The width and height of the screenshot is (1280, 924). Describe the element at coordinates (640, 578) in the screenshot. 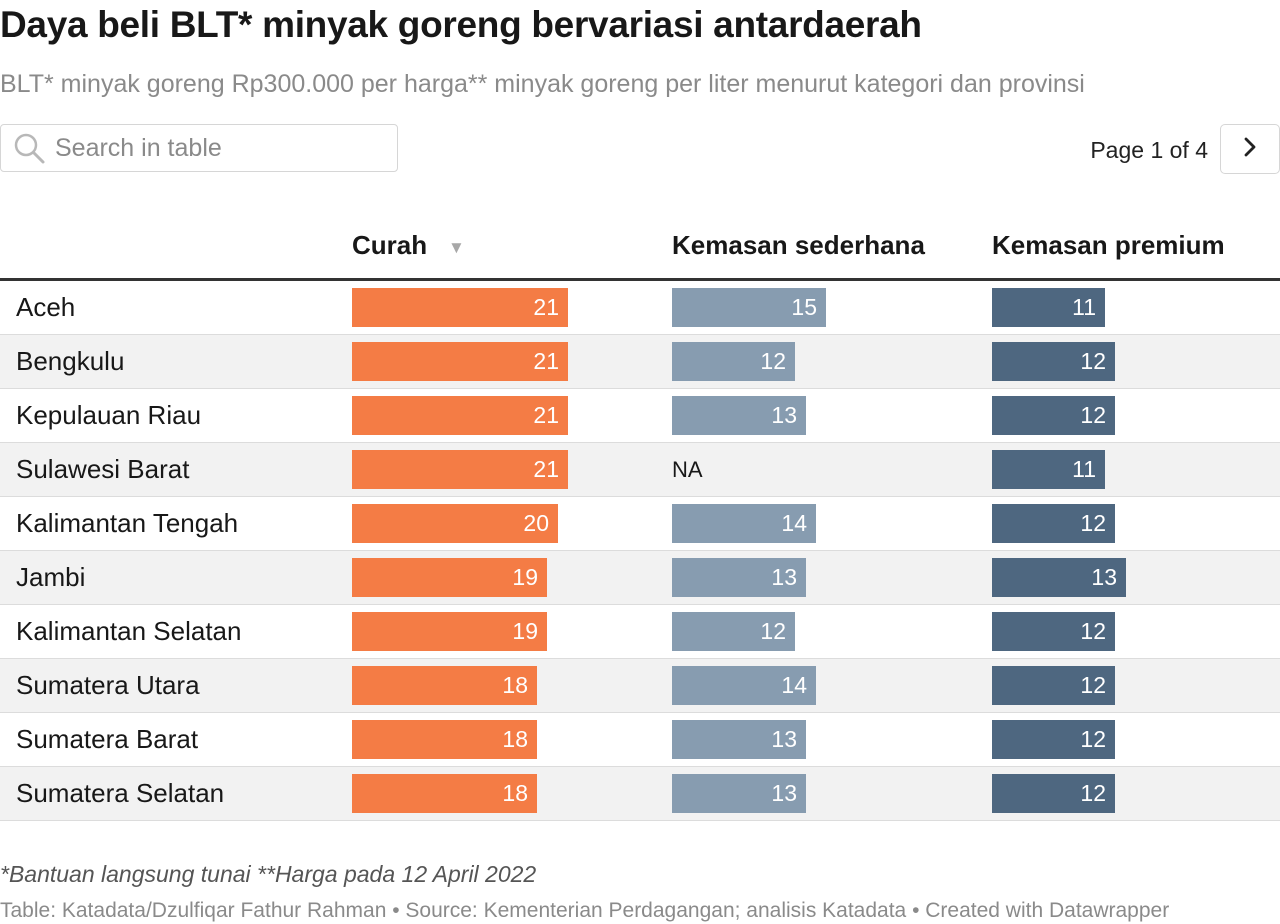

I see `table-row: Jambi 19 13 13` at that location.